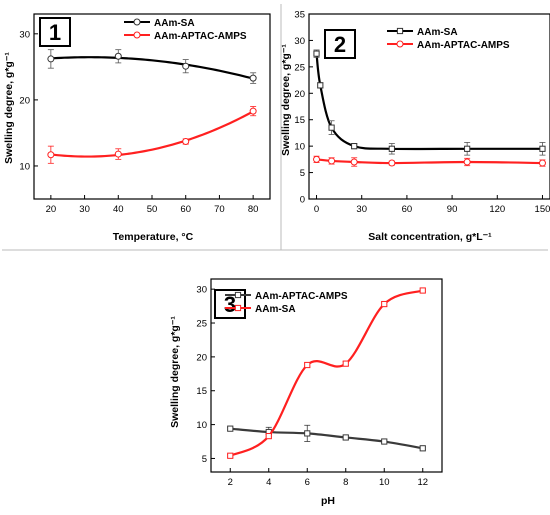  I want to click on x-tick-label: 12, so click(422, 482).